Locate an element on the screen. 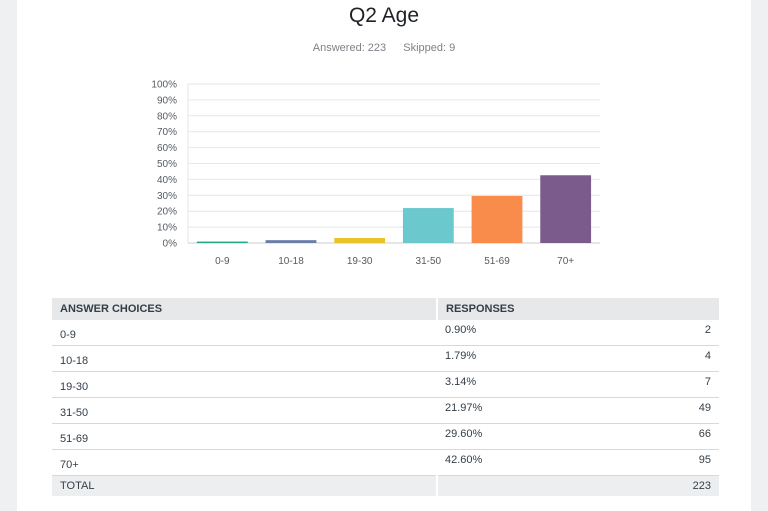 This screenshot has width=768, height=511. table-row: 51-69 29.60% 66 is located at coordinates (385, 436).